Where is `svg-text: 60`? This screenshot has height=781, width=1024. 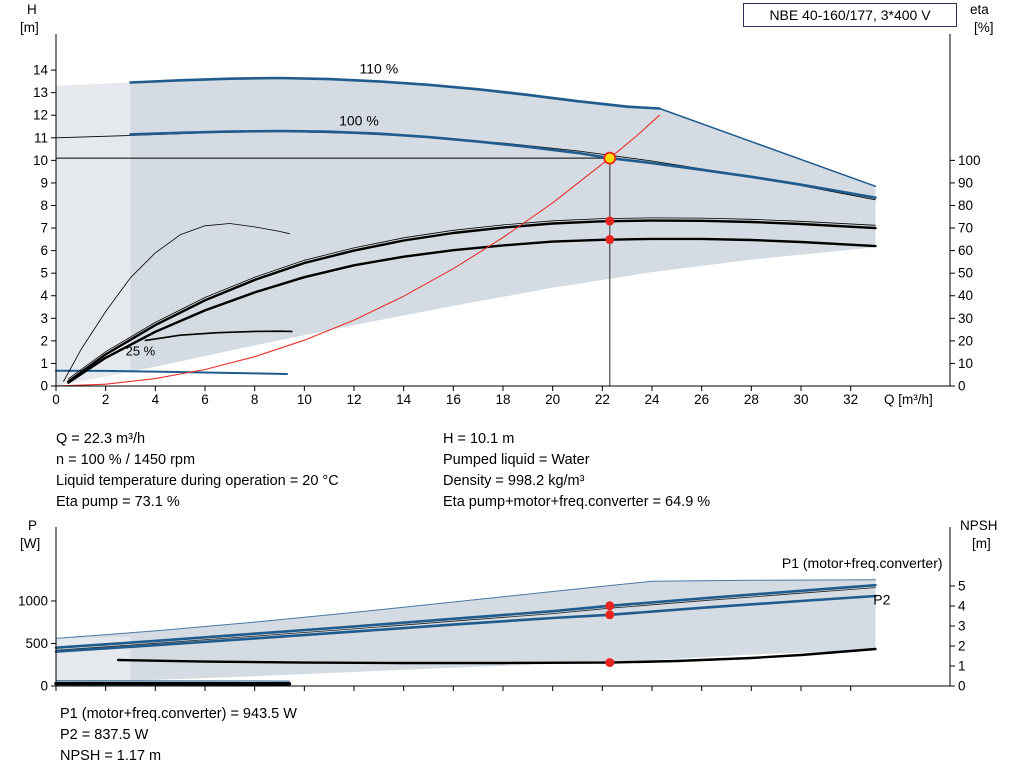
svg-text: 60 is located at coordinates (965, 250).